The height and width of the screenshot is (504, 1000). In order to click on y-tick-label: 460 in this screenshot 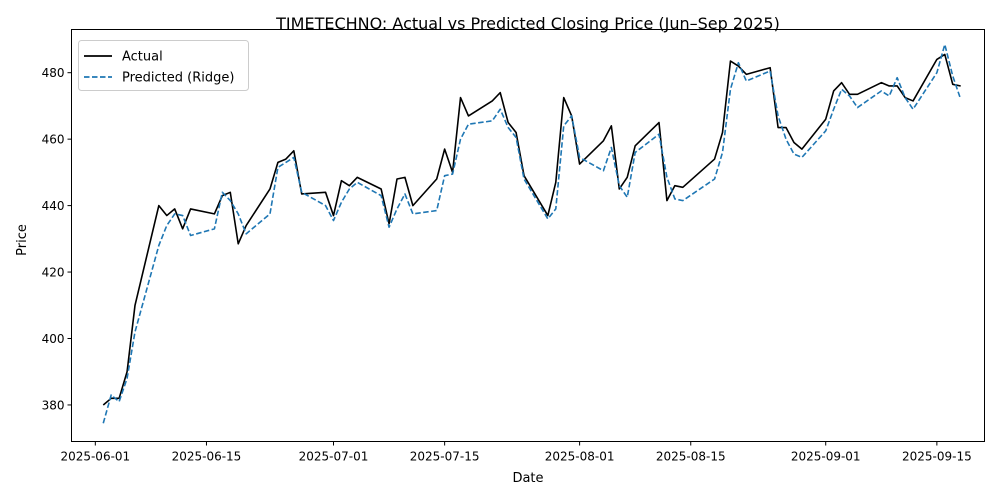, I will do `click(53, 140)`.